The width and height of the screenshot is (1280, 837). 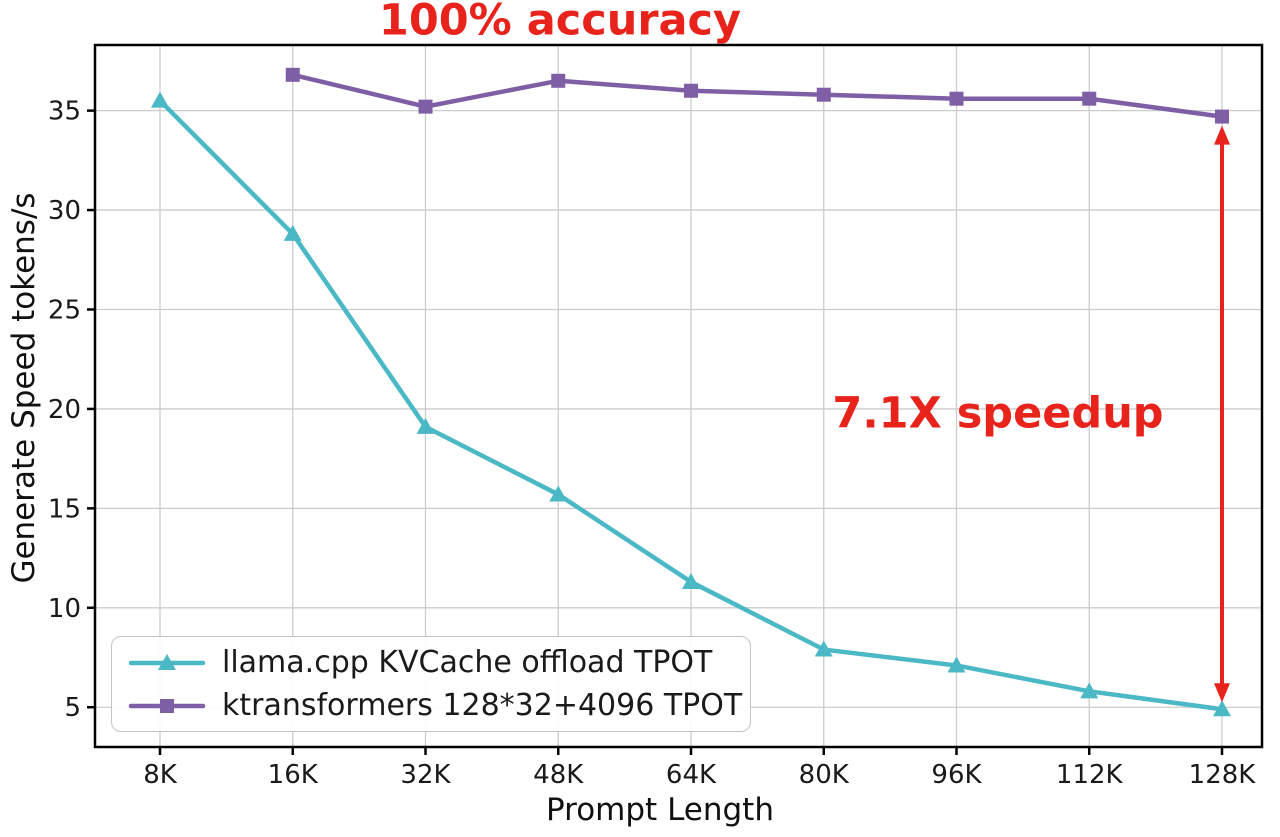 What do you see at coordinates (1222, 135) in the screenshot?
I see `speedup-arrow-head-up-icon` at bounding box center [1222, 135].